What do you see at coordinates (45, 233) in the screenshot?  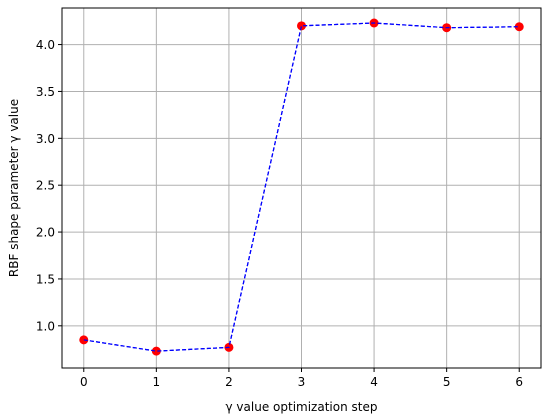 I see `y-tick-label: 2.0` at bounding box center [45, 233].